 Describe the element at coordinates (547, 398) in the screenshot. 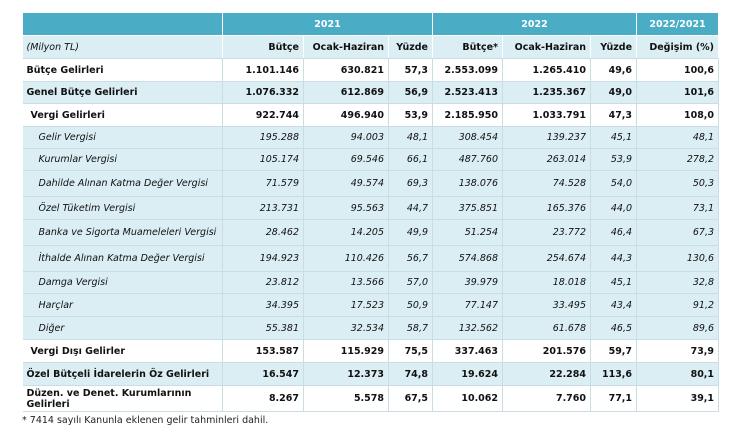

I see `cell: 7.760` at that location.